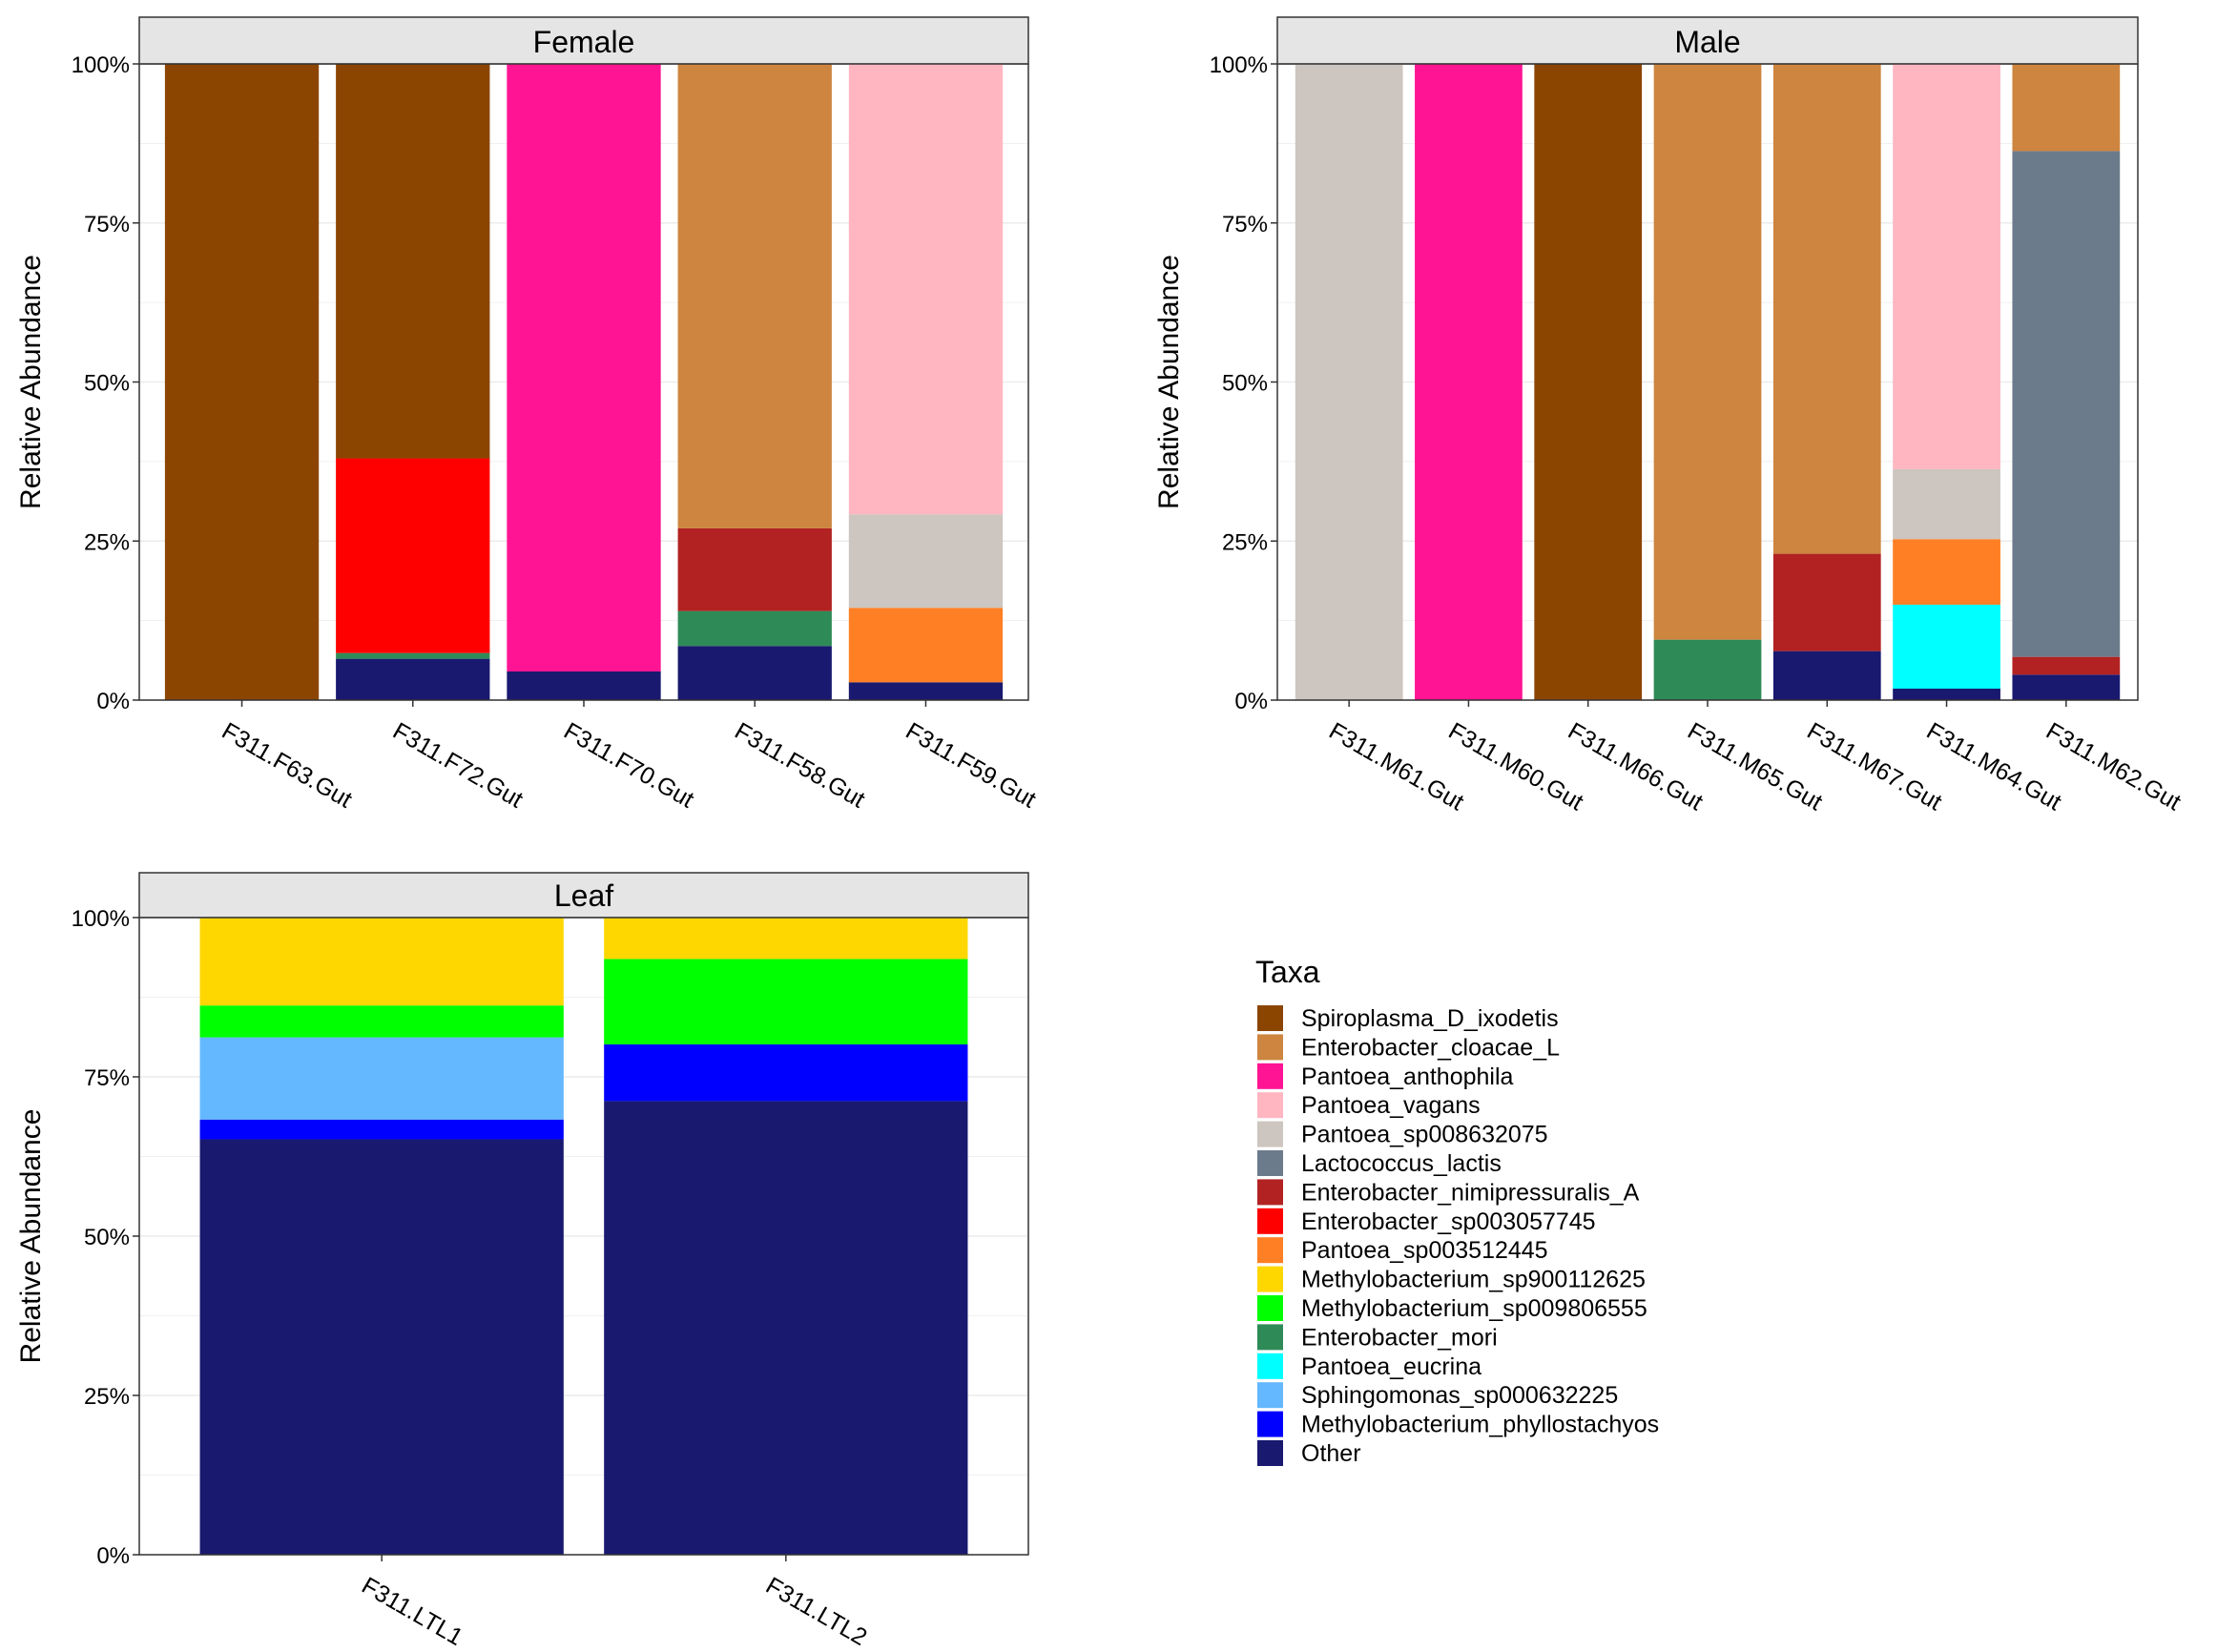 This screenshot has width=2217, height=1652. Describe the element at coordinates (1707, 42) in the screenshot. I see `facet-title: Male` at that location.